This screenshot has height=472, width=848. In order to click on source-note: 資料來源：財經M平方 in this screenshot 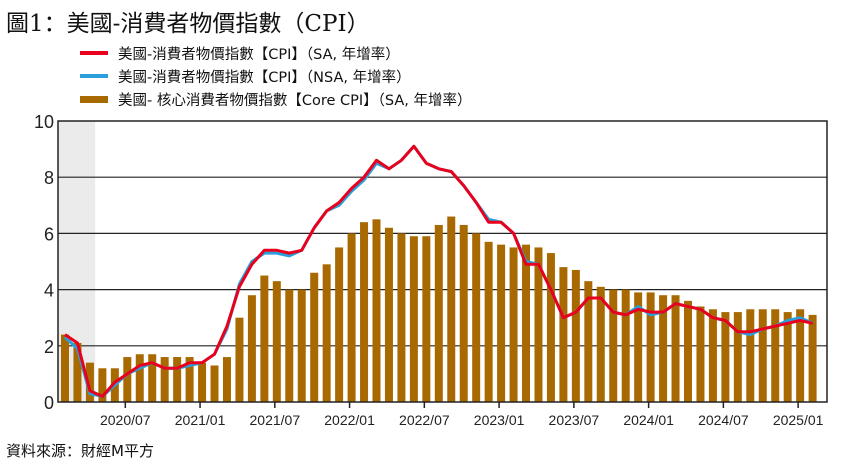, I will do `click(80, 451)`.